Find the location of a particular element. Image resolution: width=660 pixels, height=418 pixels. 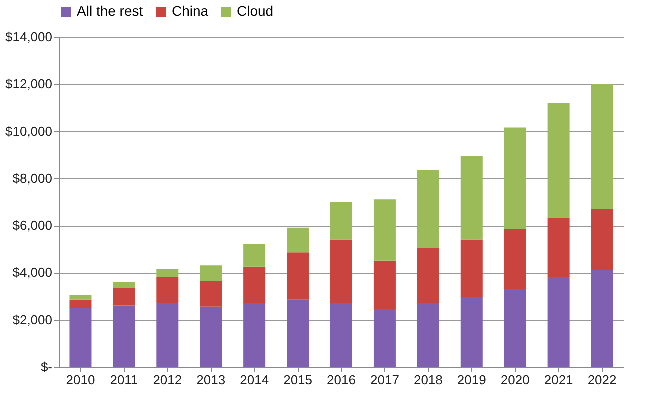

y-tick-label: $12,000 is located at coordinates (29, 84).